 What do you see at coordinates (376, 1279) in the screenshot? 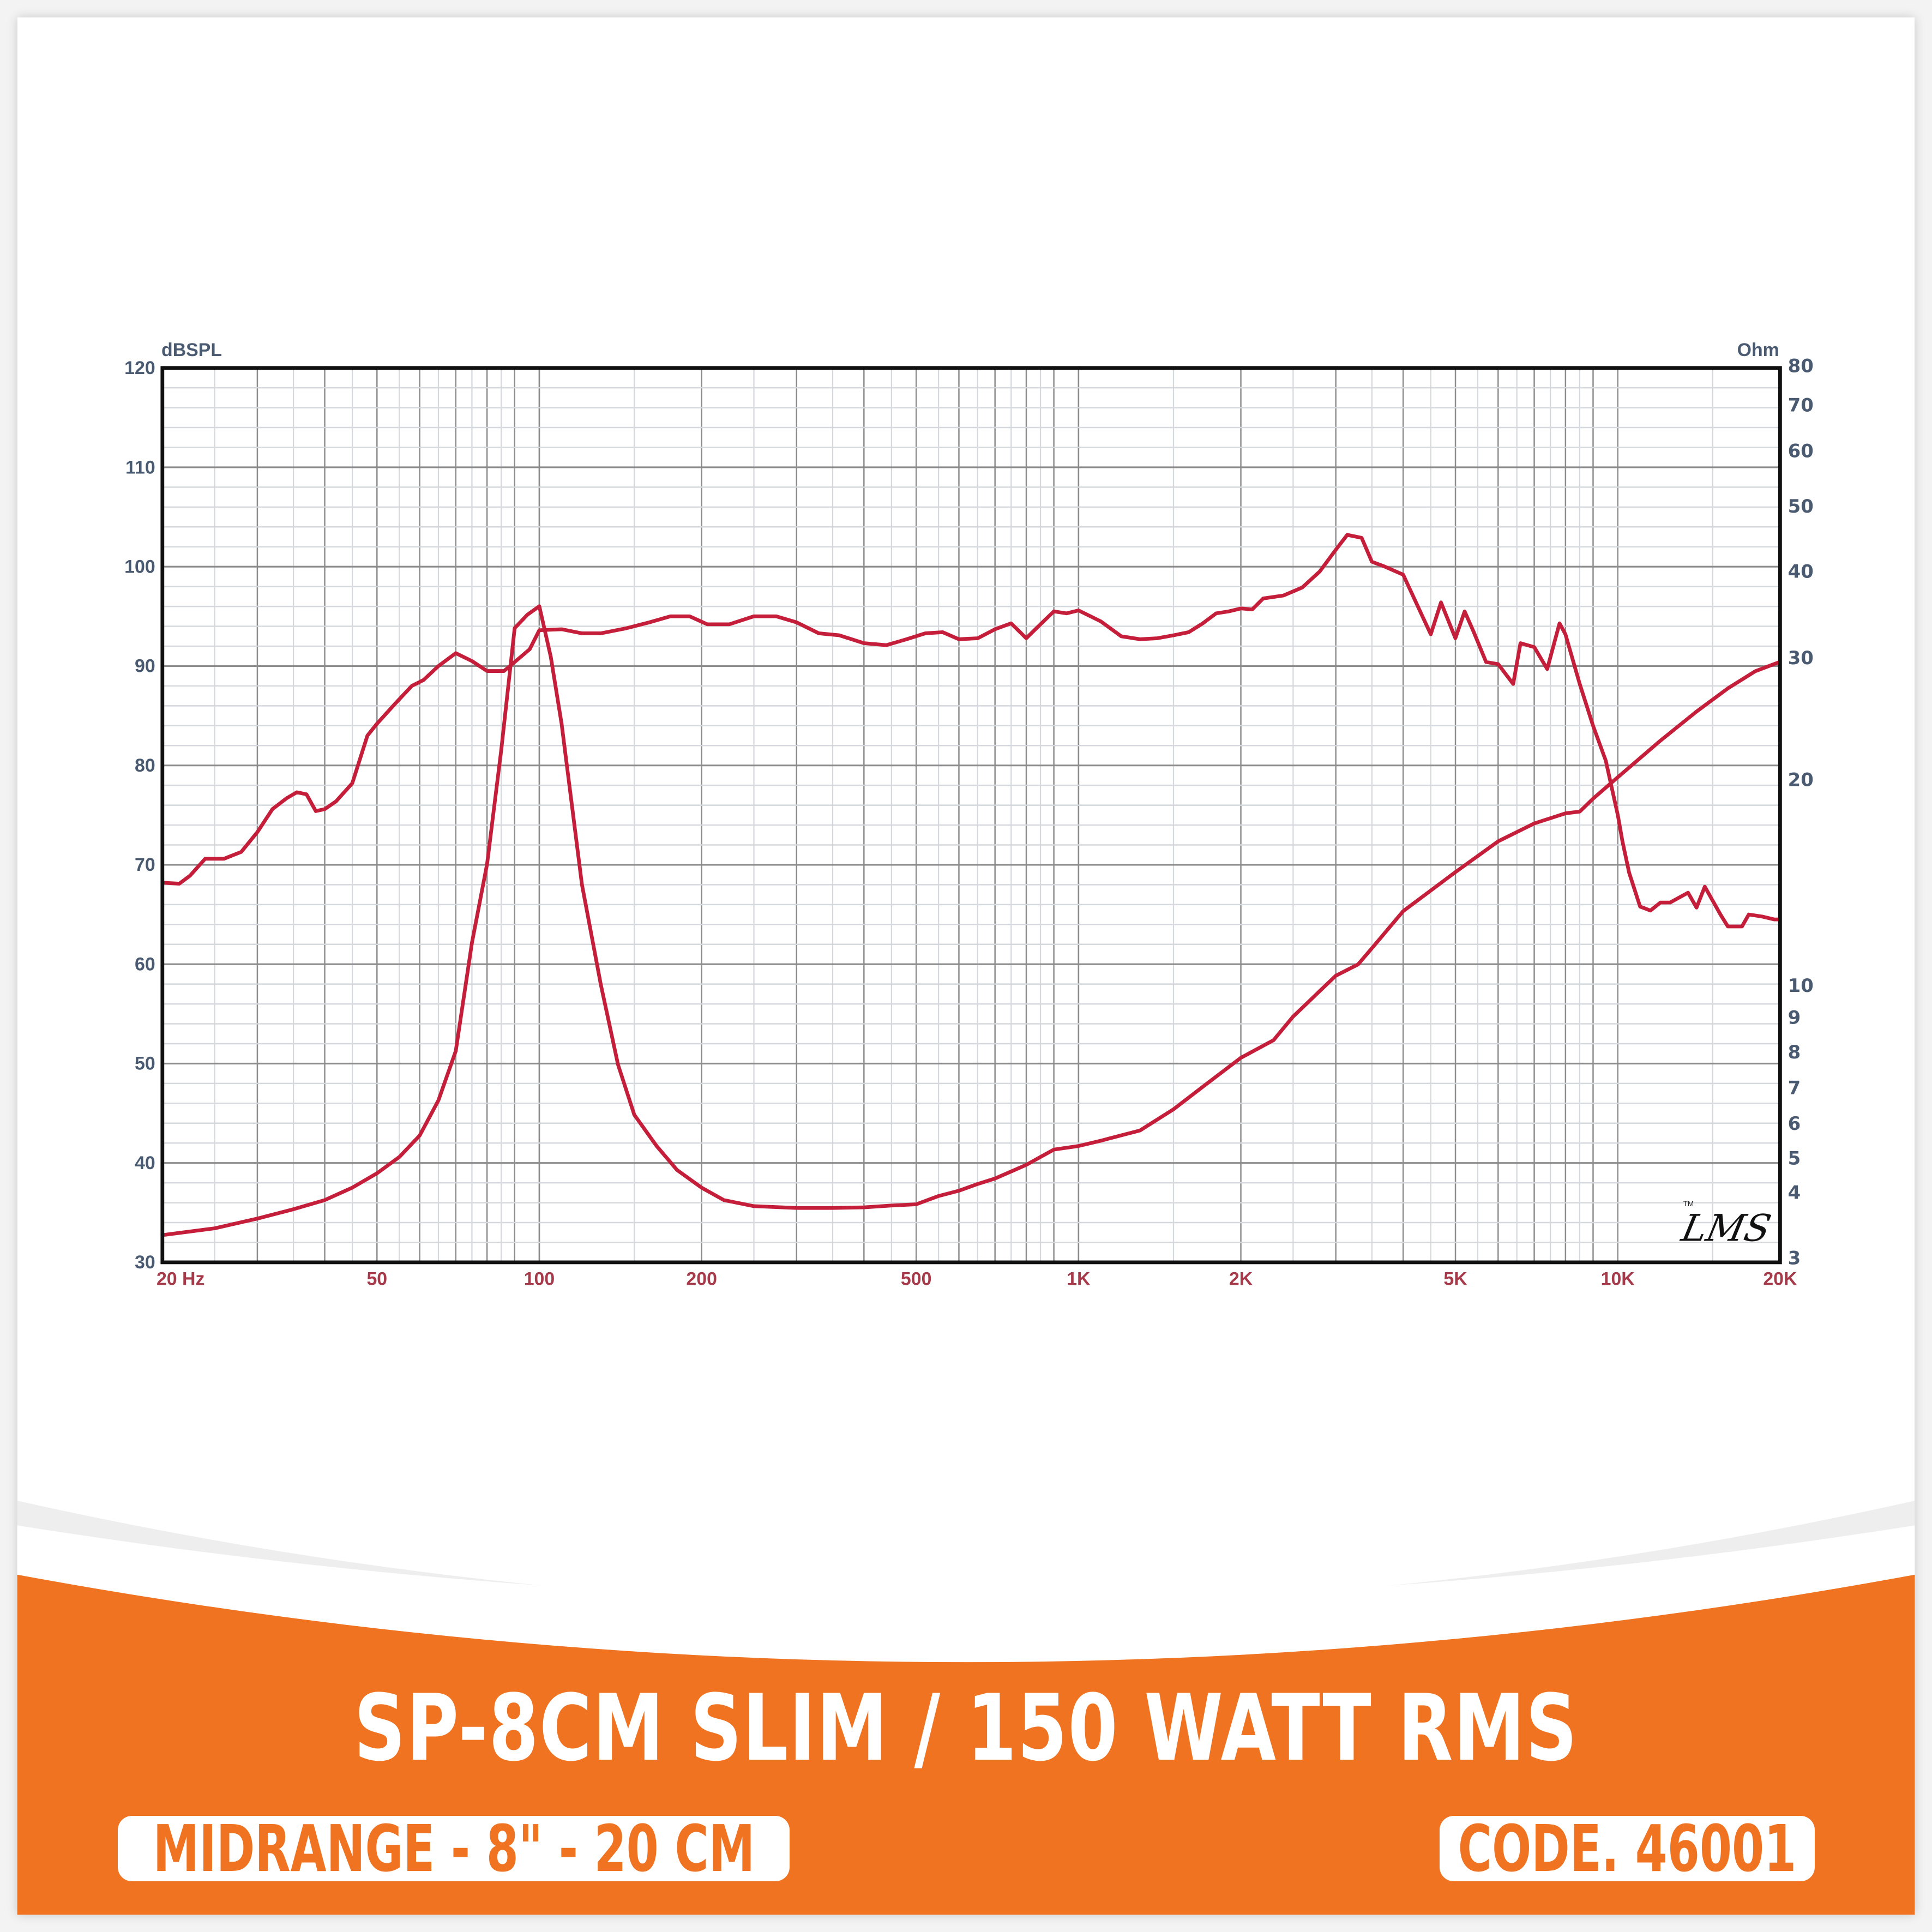
I see `x-tick: 50` at bounding box center [376, 1279].